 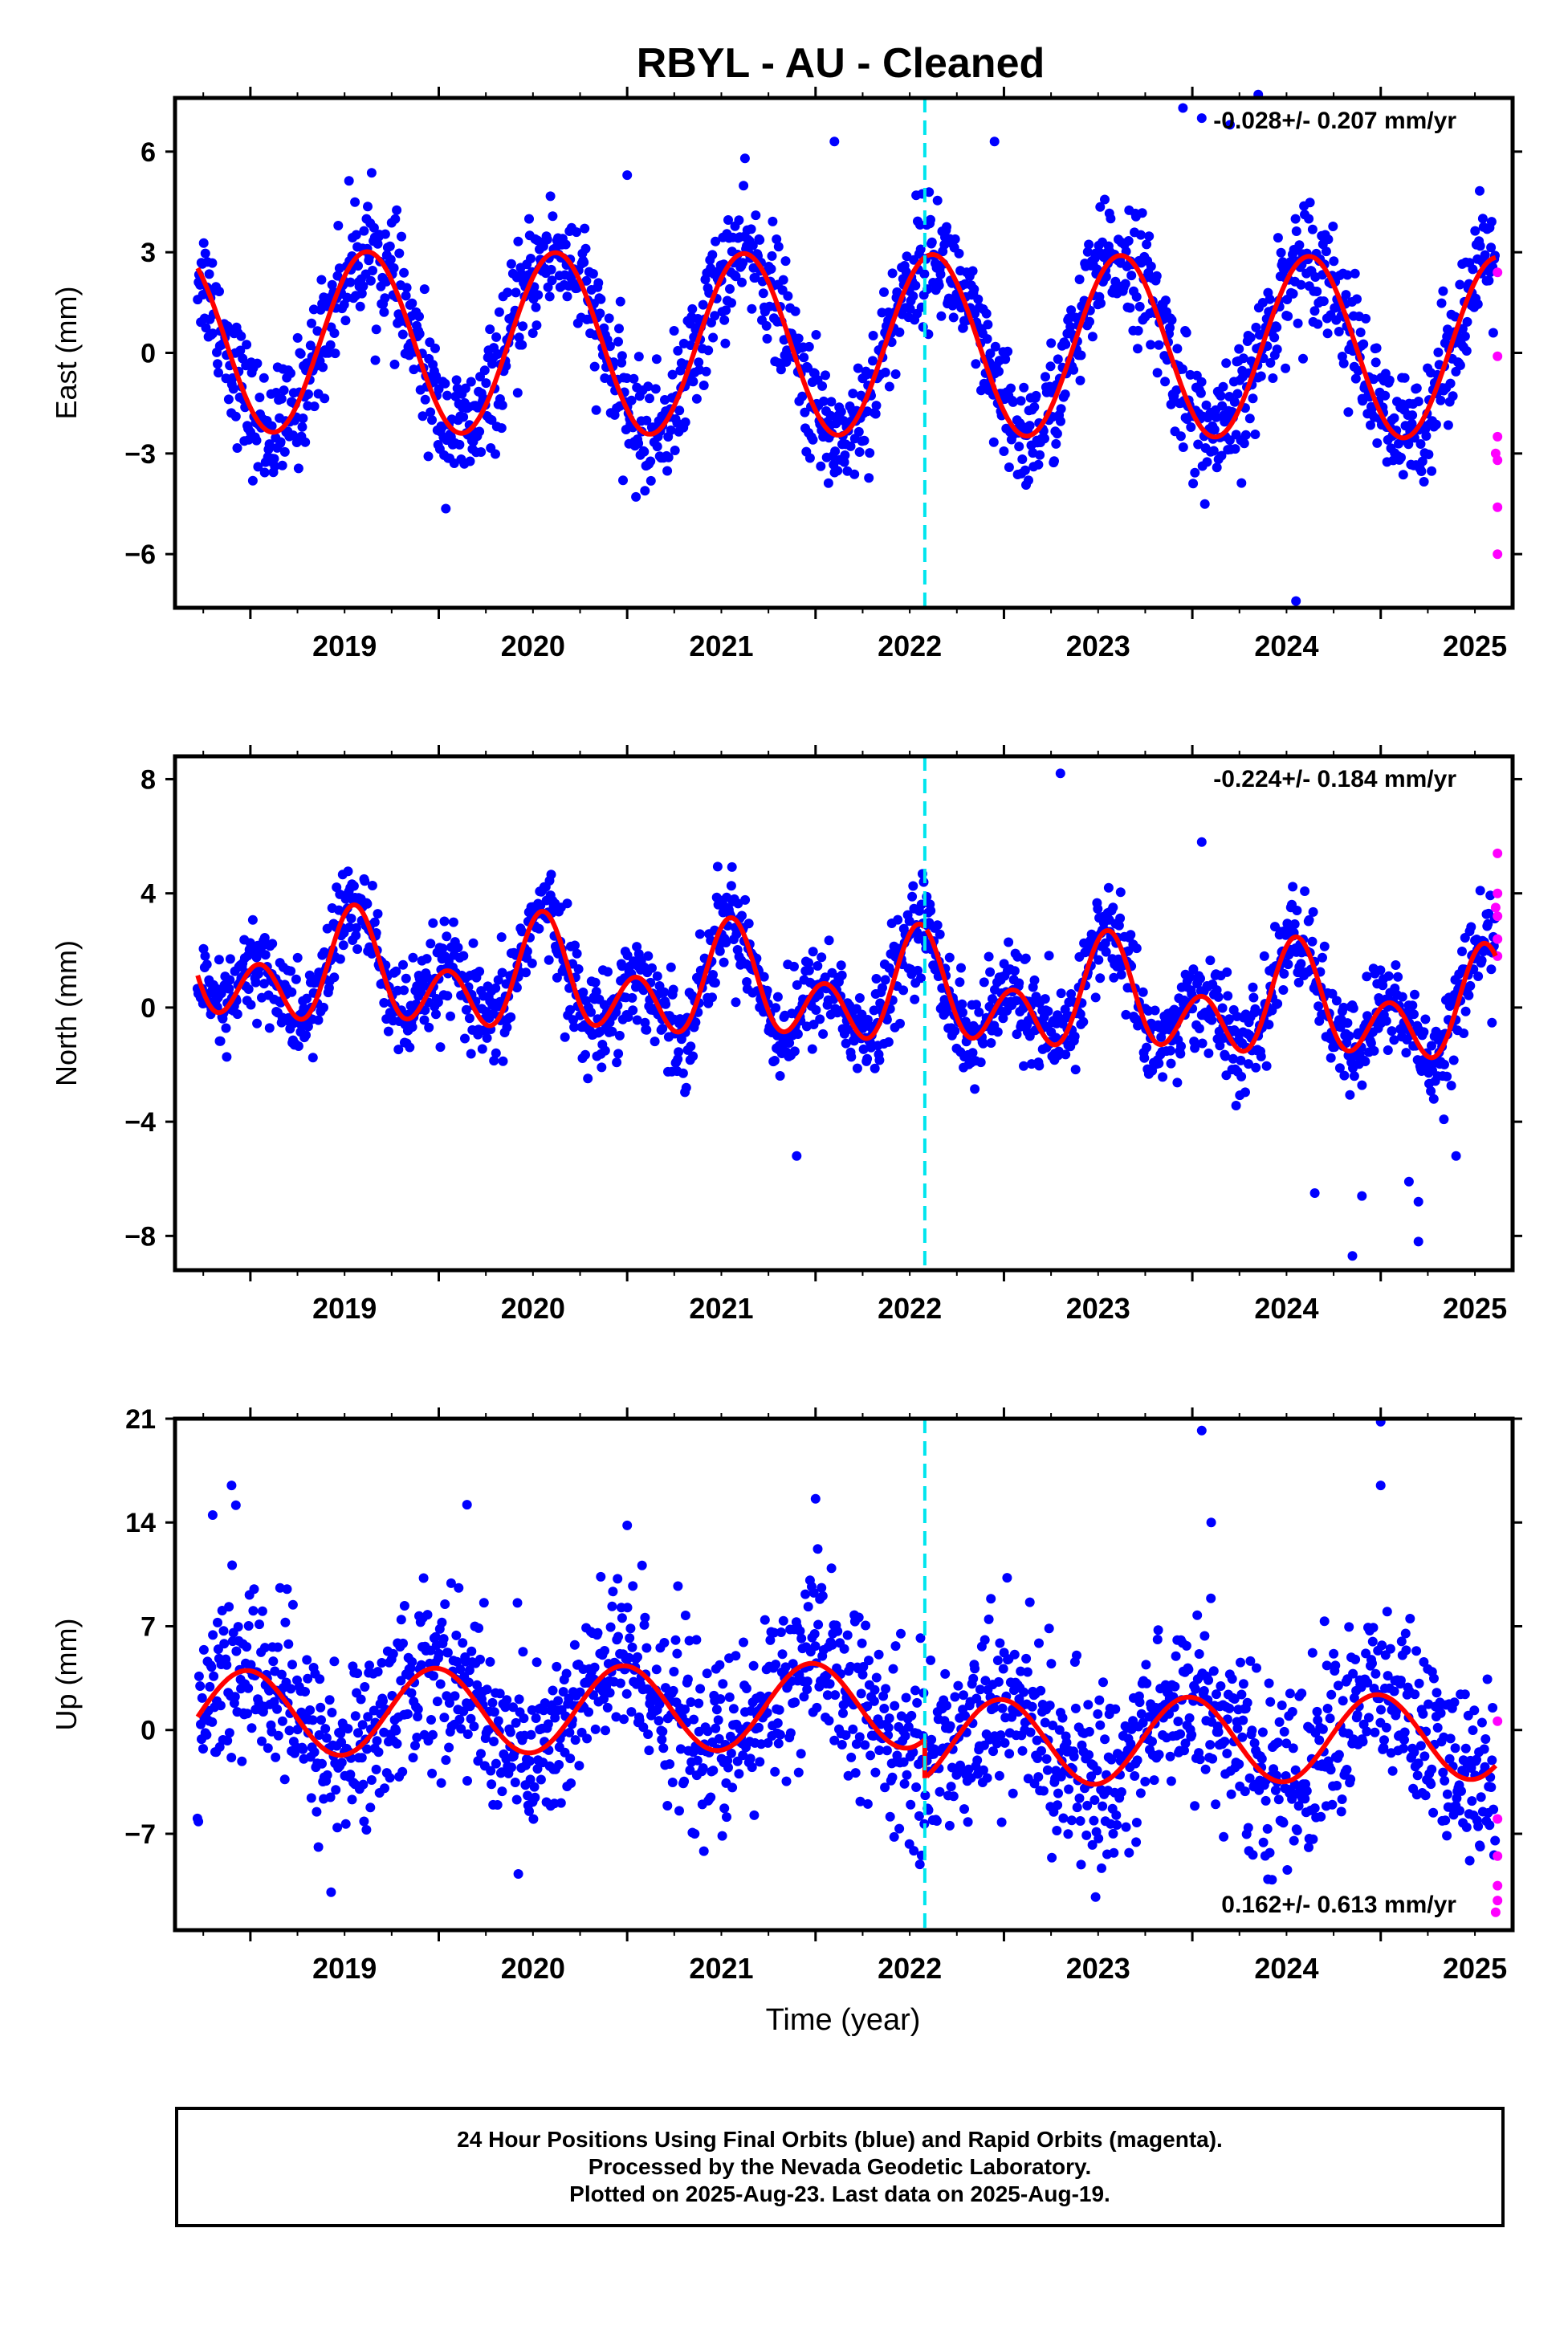 What do you see at coordinates (140, 1236) in the screenshot?
I see `y-tick-label: −8` at bounding box center [140, 1236].